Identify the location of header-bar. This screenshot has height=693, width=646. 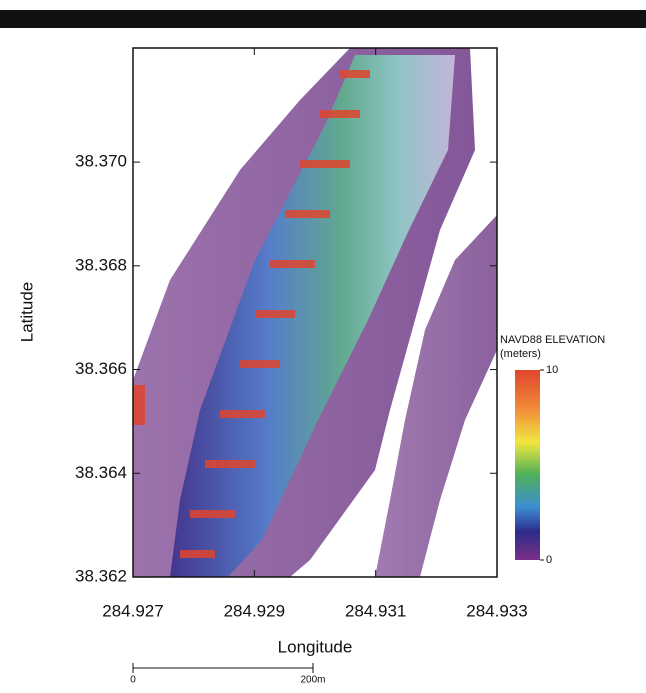
(323, 19).